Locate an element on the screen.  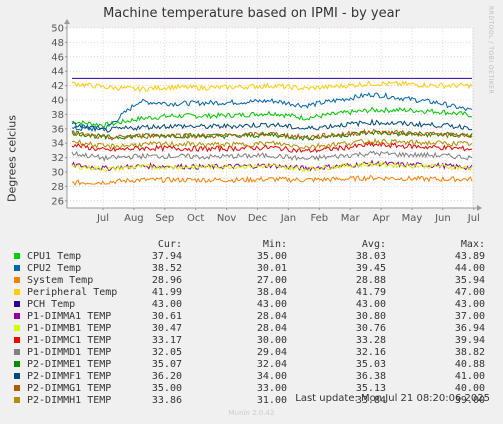
legend-max-value: 40.88 is located at coordinates (469, 364).